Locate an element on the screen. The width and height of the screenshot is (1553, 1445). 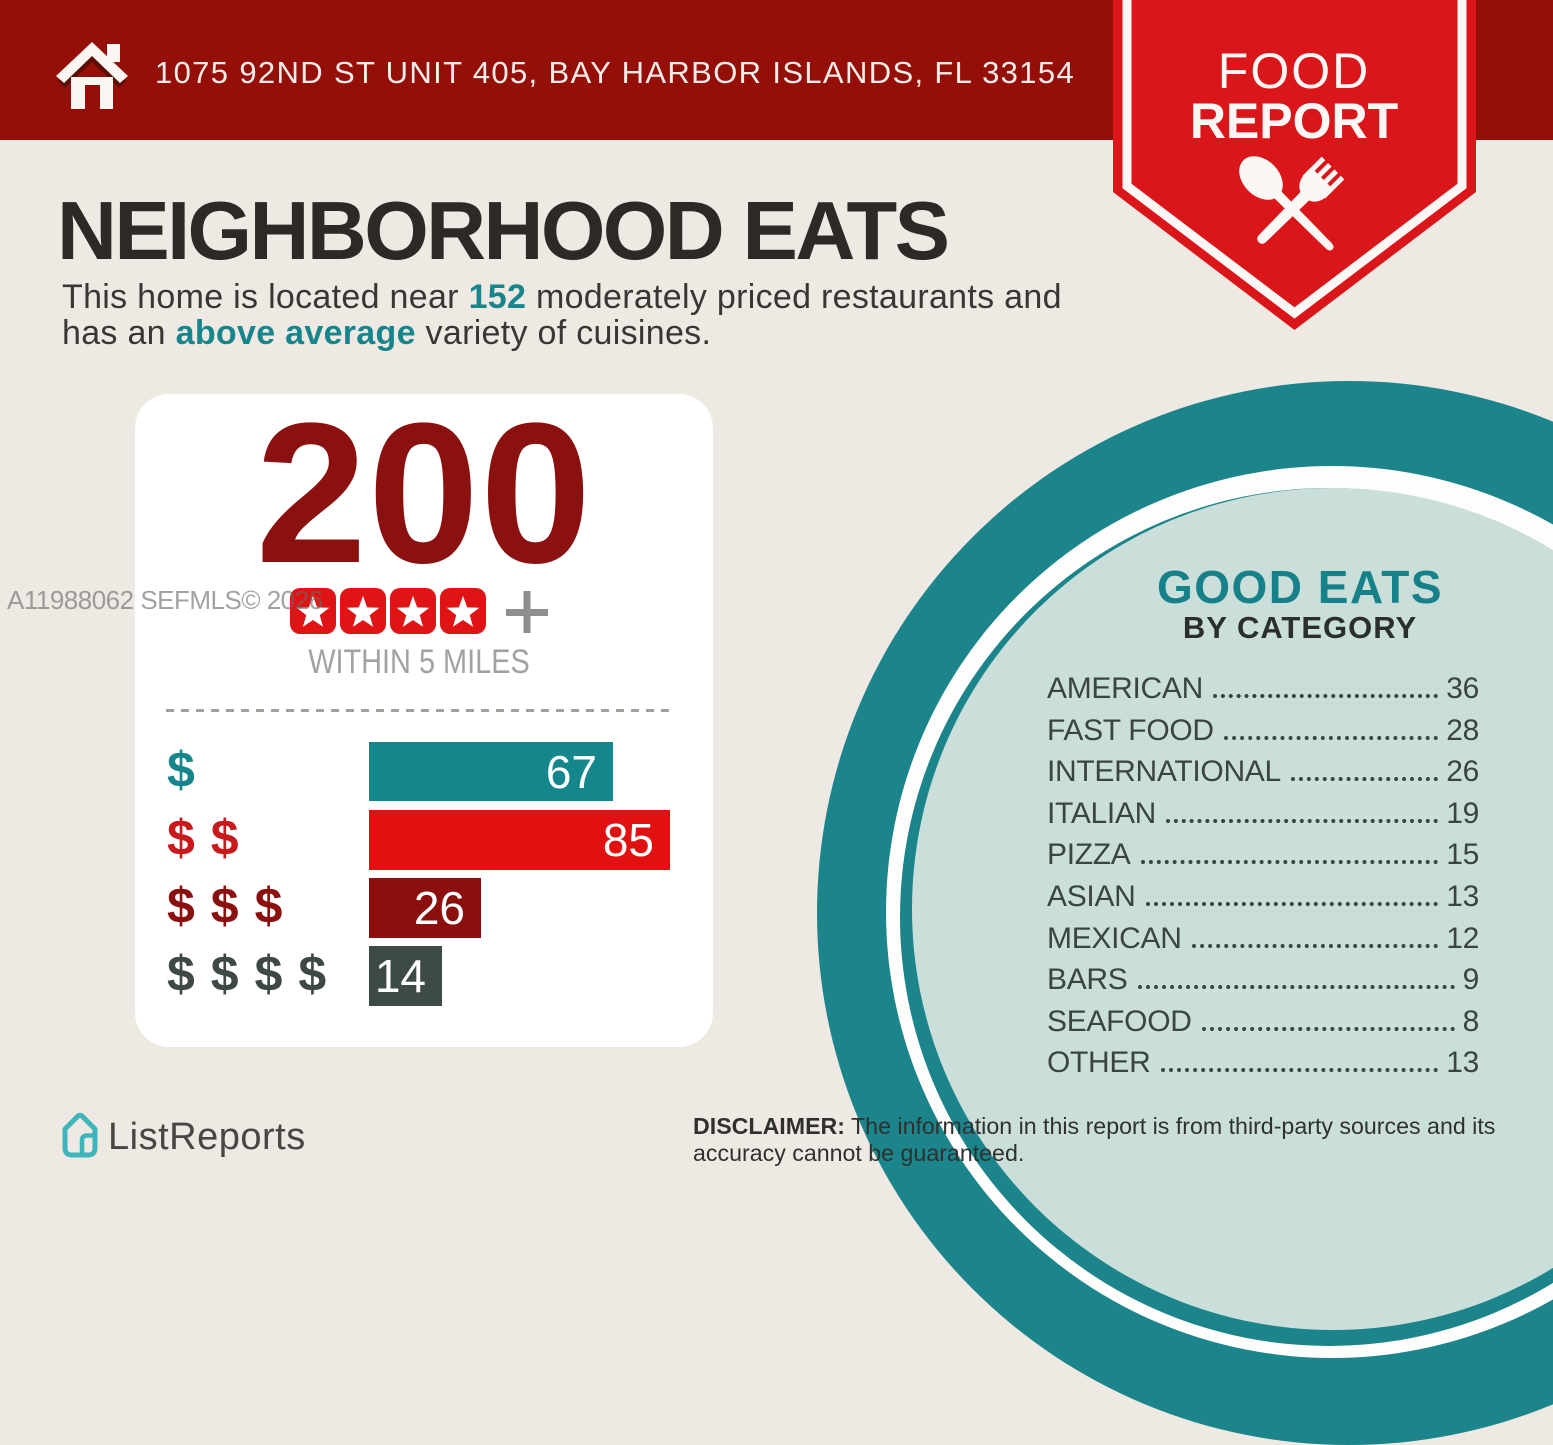
svg-text: FOOD is located at coordinates (1294, 71).